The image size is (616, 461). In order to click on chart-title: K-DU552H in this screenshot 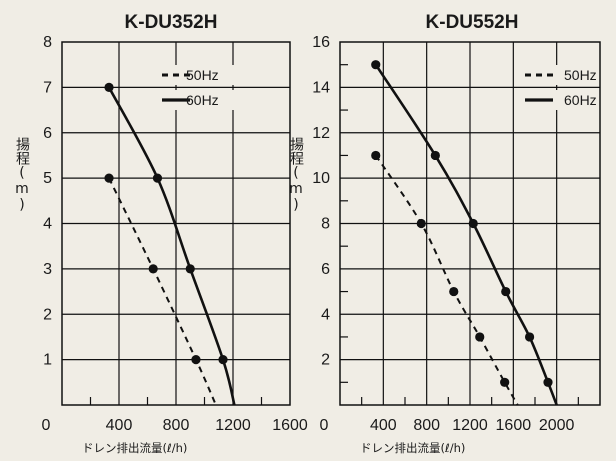, I will do `click(472, 22)`.